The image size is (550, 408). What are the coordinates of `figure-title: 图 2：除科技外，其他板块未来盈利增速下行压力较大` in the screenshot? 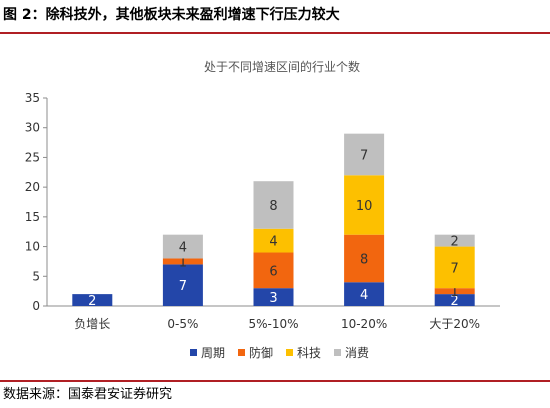 It's located at (171, 15).